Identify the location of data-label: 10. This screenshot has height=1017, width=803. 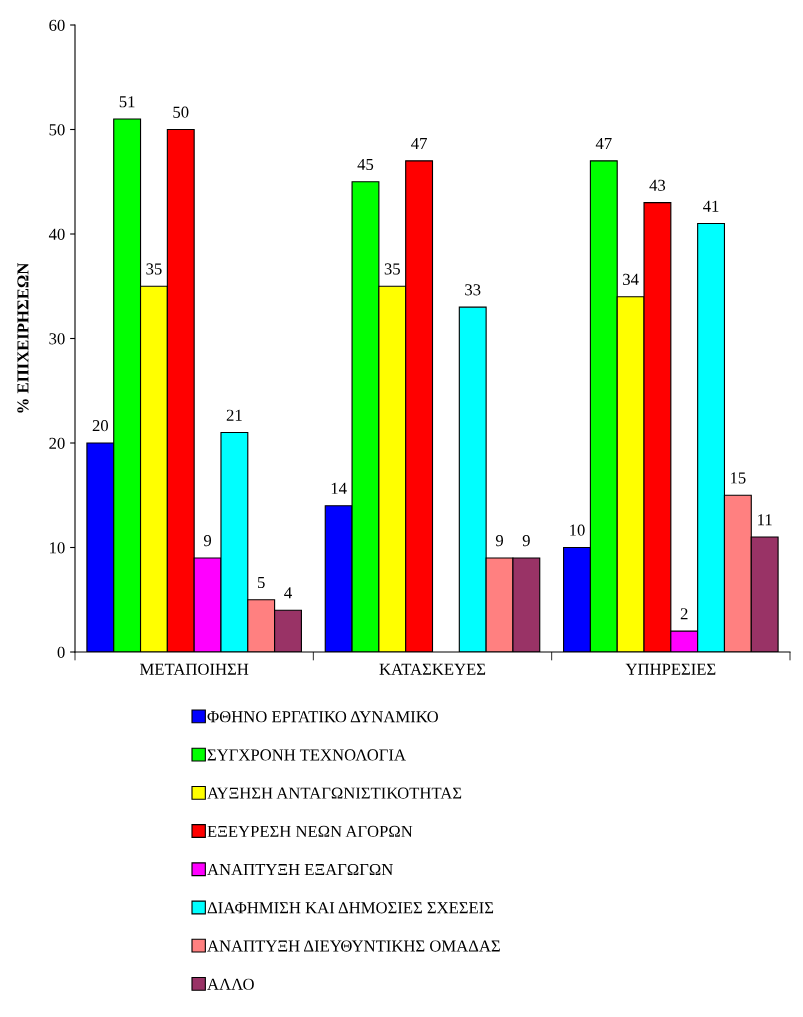
(577, 530).